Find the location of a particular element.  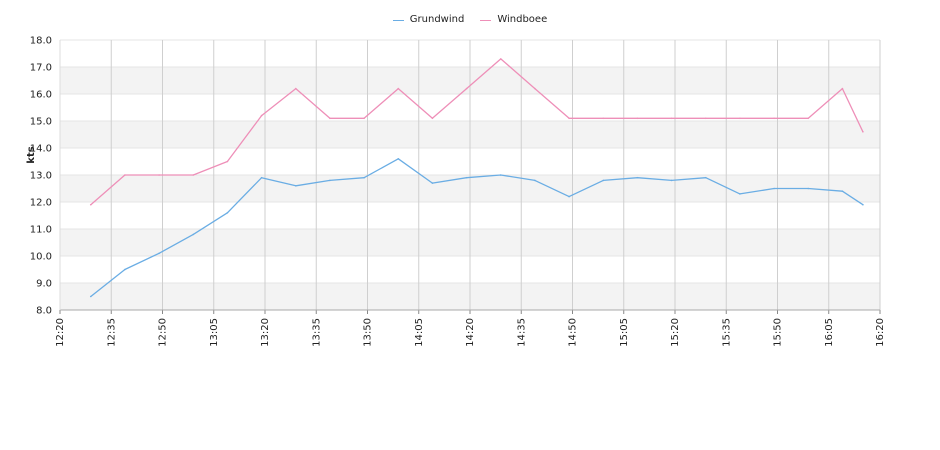

x-tick-label: 12:20 is located at coordinates (60, 332).